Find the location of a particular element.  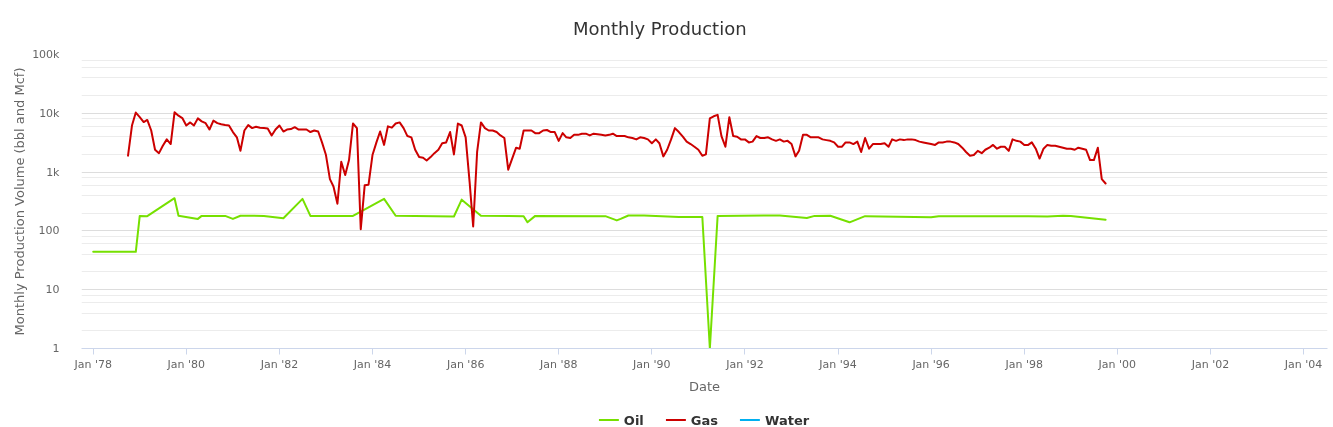

x-tick-label: Jan '96 is located at coordinates (930, 364).